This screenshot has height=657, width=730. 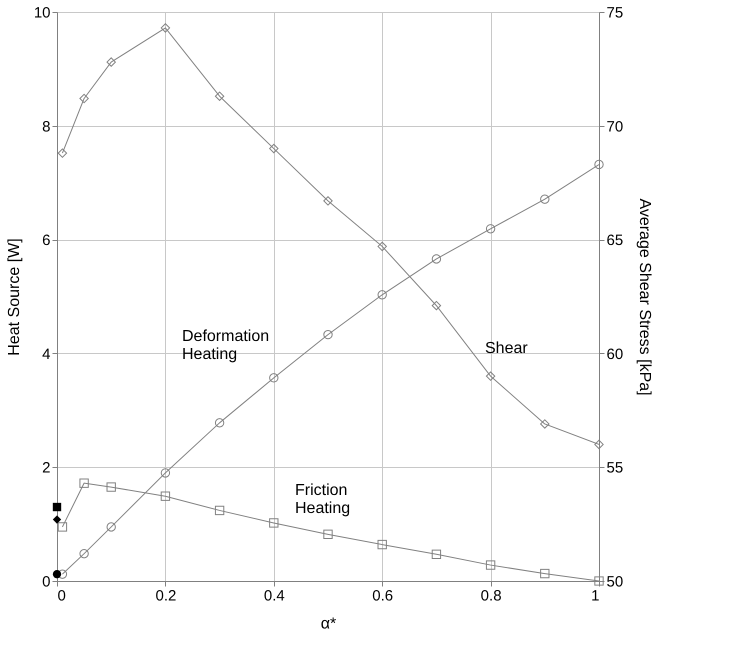 What do you see at coordinates (274, 596) in the screenshot?
I see `x-tick-label: 0.4` at bounding box center [274, 596].